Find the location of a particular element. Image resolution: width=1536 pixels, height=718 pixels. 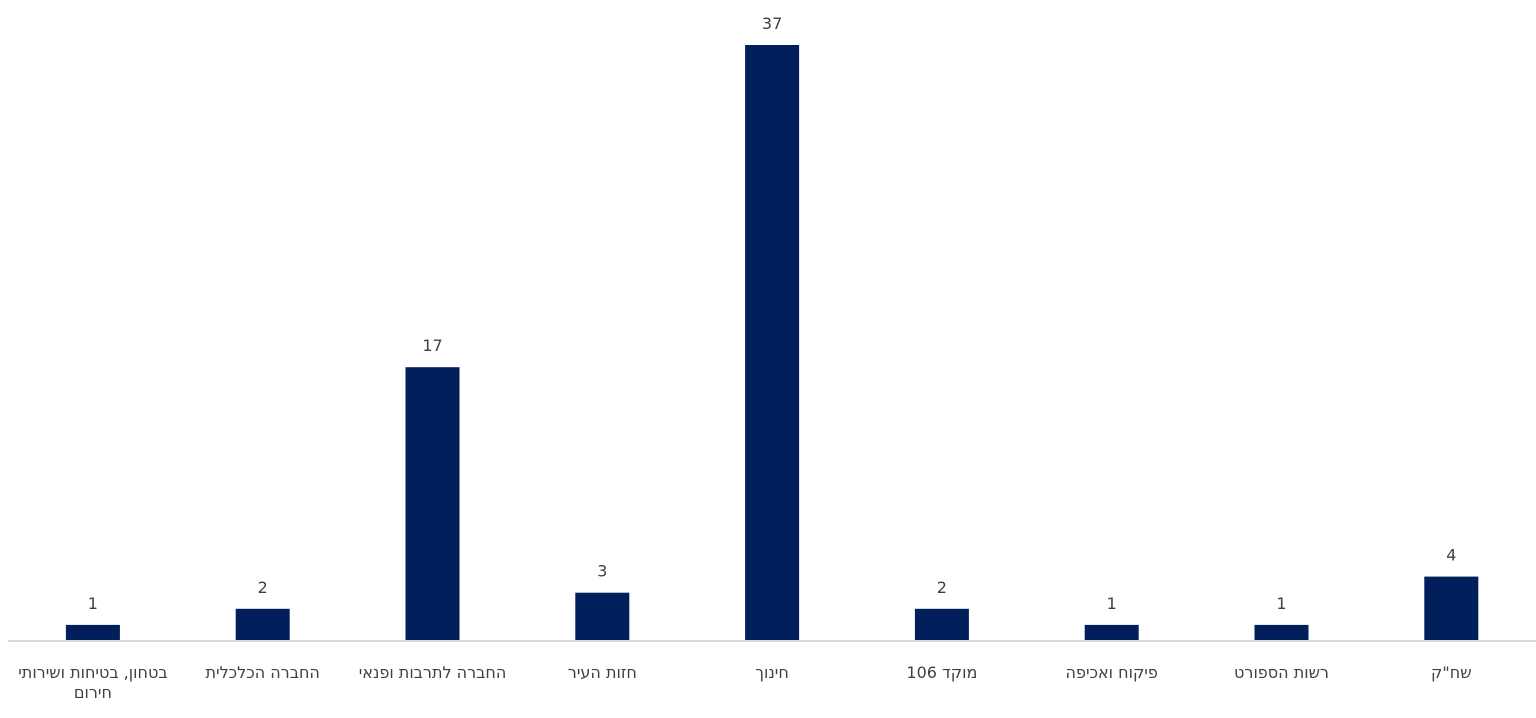

category-label: רשות הספורט is located at coordinates (1281, 672).